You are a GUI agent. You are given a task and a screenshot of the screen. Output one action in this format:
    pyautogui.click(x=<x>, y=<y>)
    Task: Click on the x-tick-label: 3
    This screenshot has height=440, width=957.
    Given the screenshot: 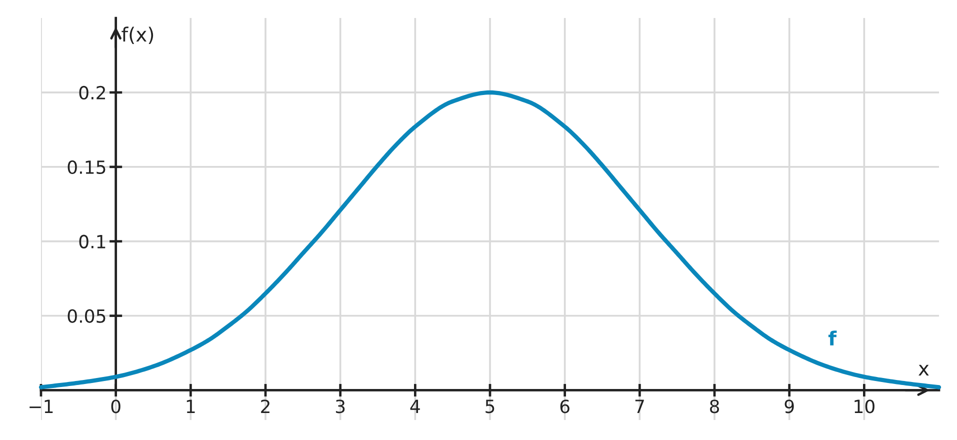 What is the action you would take?
    pyautogui.click(x=340, y=407)
    